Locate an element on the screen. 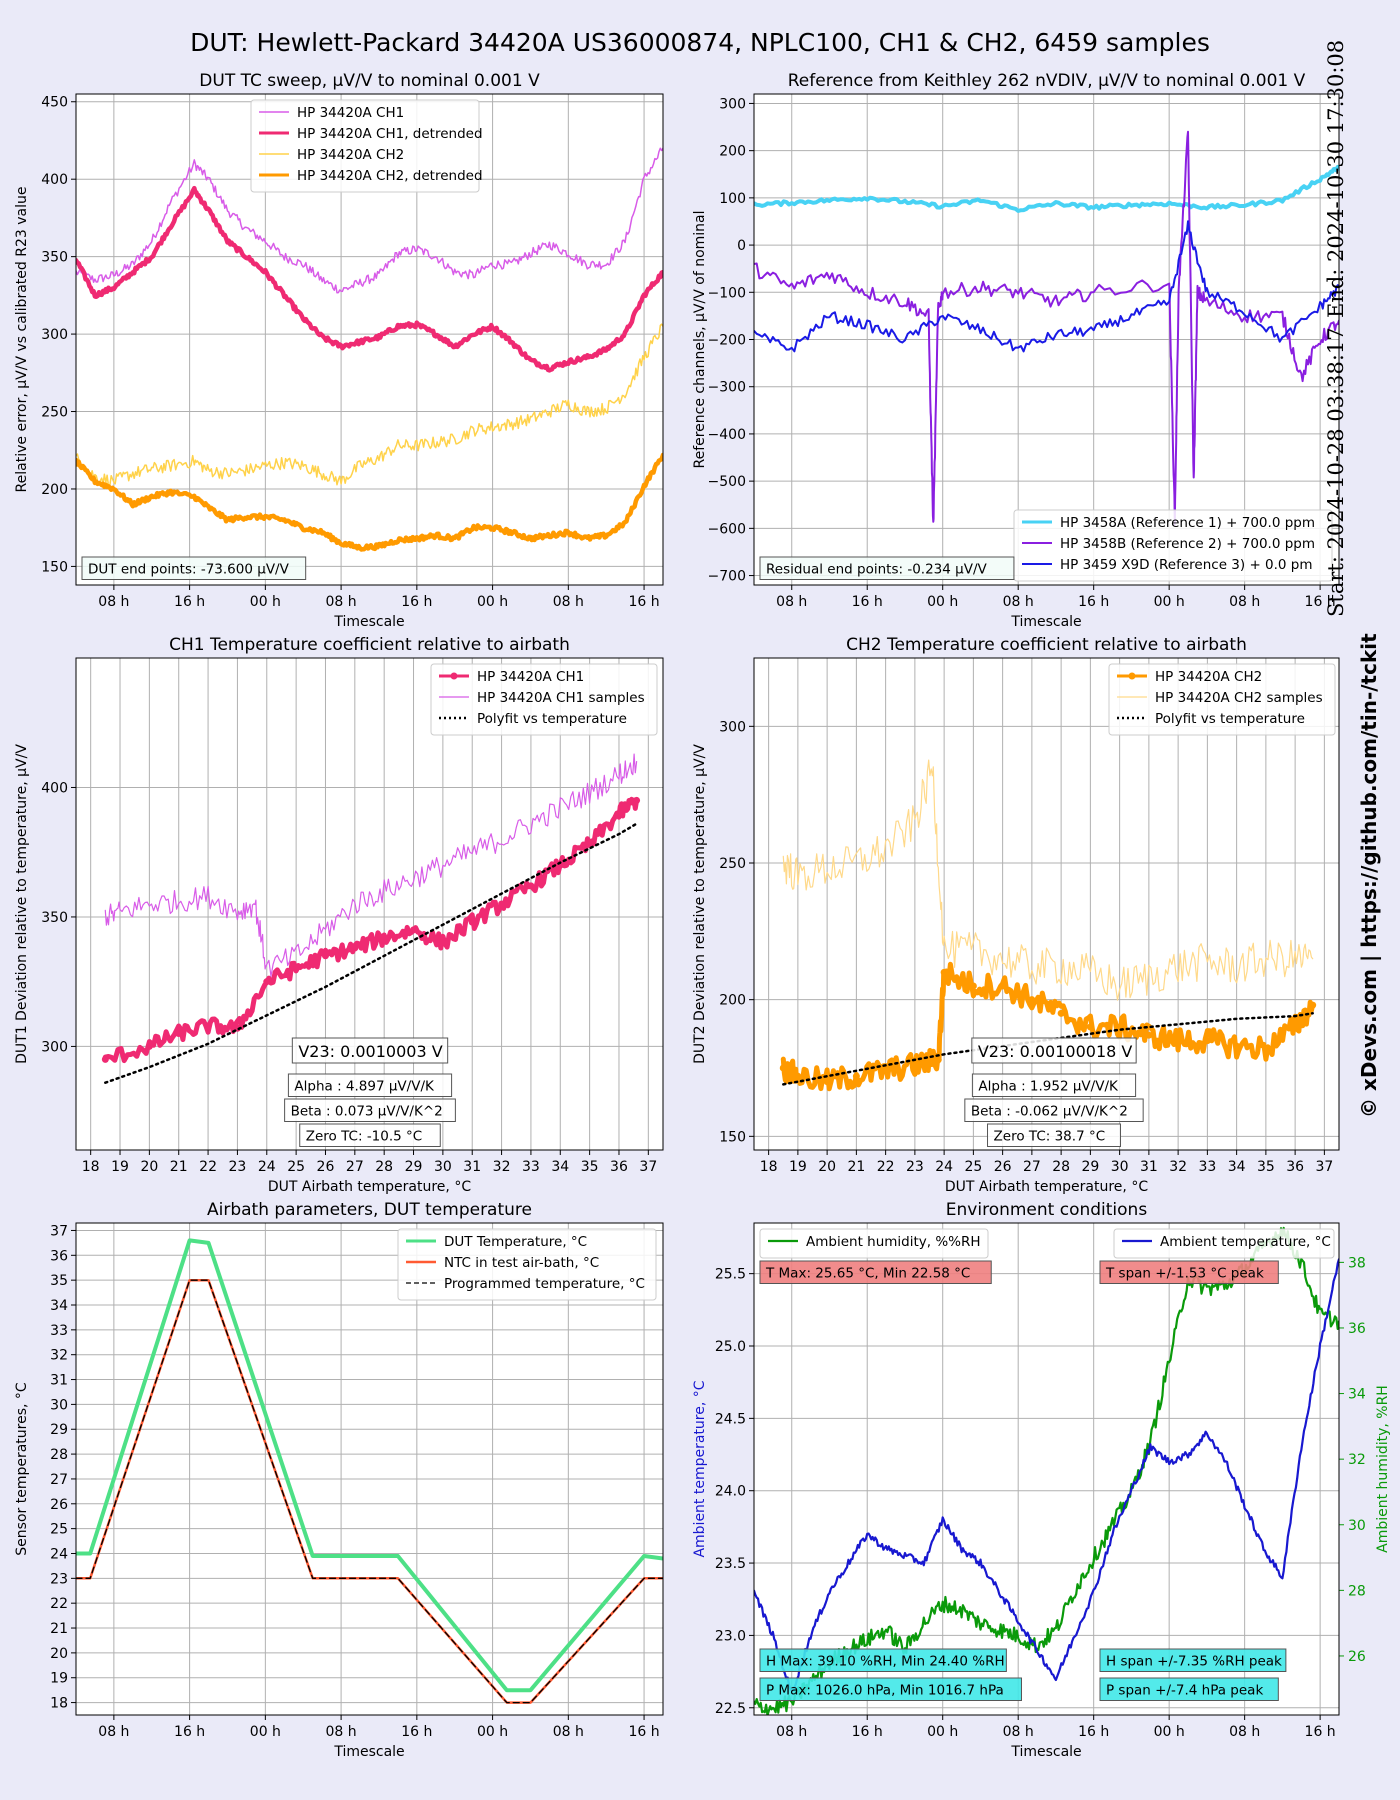  y2-tick-label: 38 is located at coordinates (1357, 1263).